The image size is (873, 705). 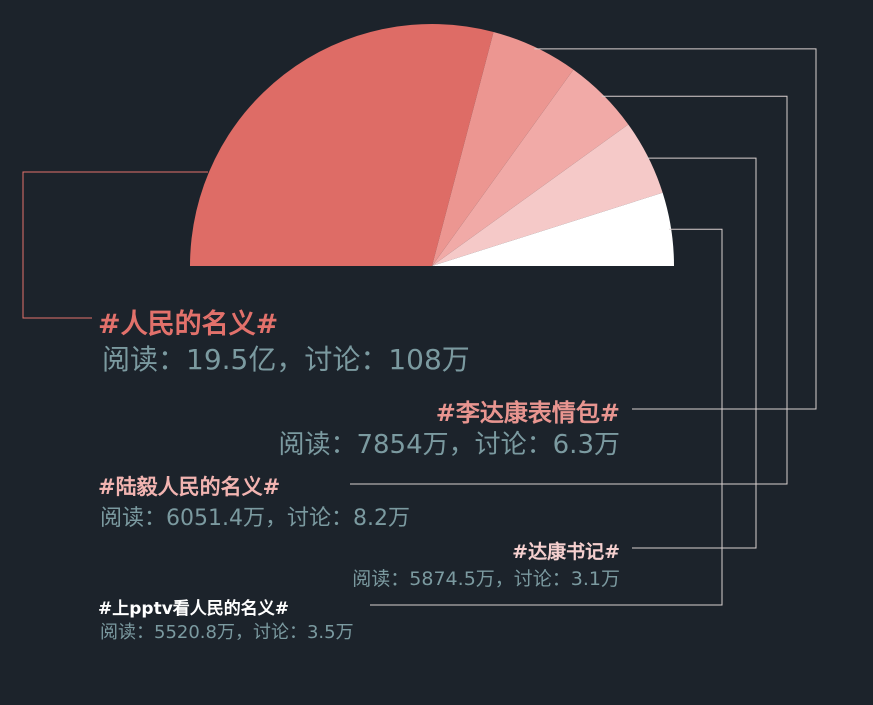 I want to click on label-title-renmin: #人民的名义#, so click(x=188, y=324).